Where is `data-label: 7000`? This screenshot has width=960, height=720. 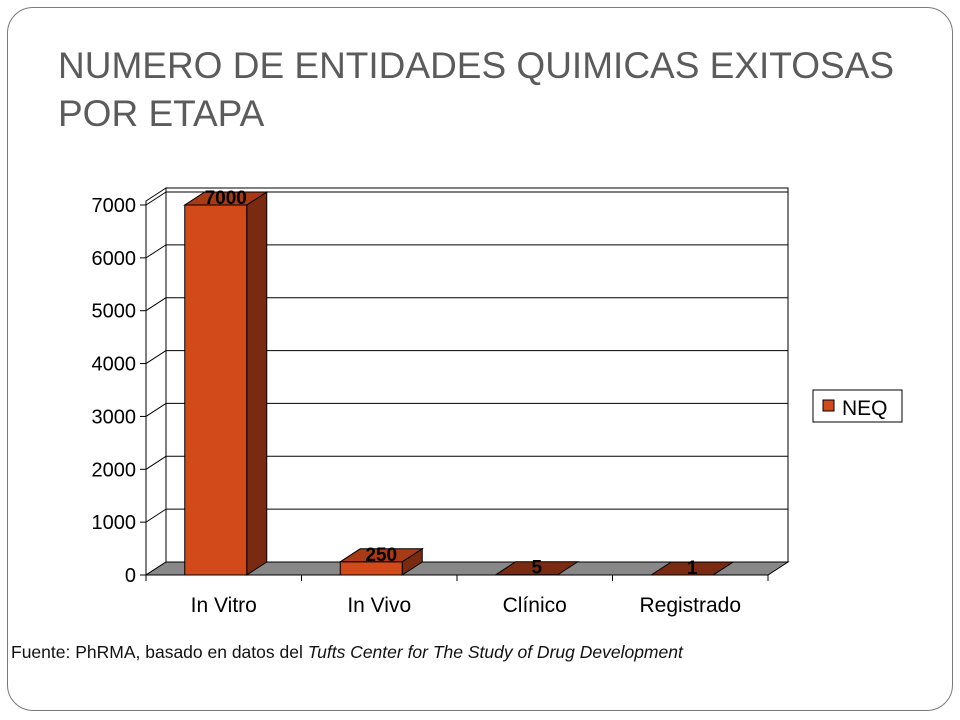 data-label: 7000 is located at coordinates (226, 198).